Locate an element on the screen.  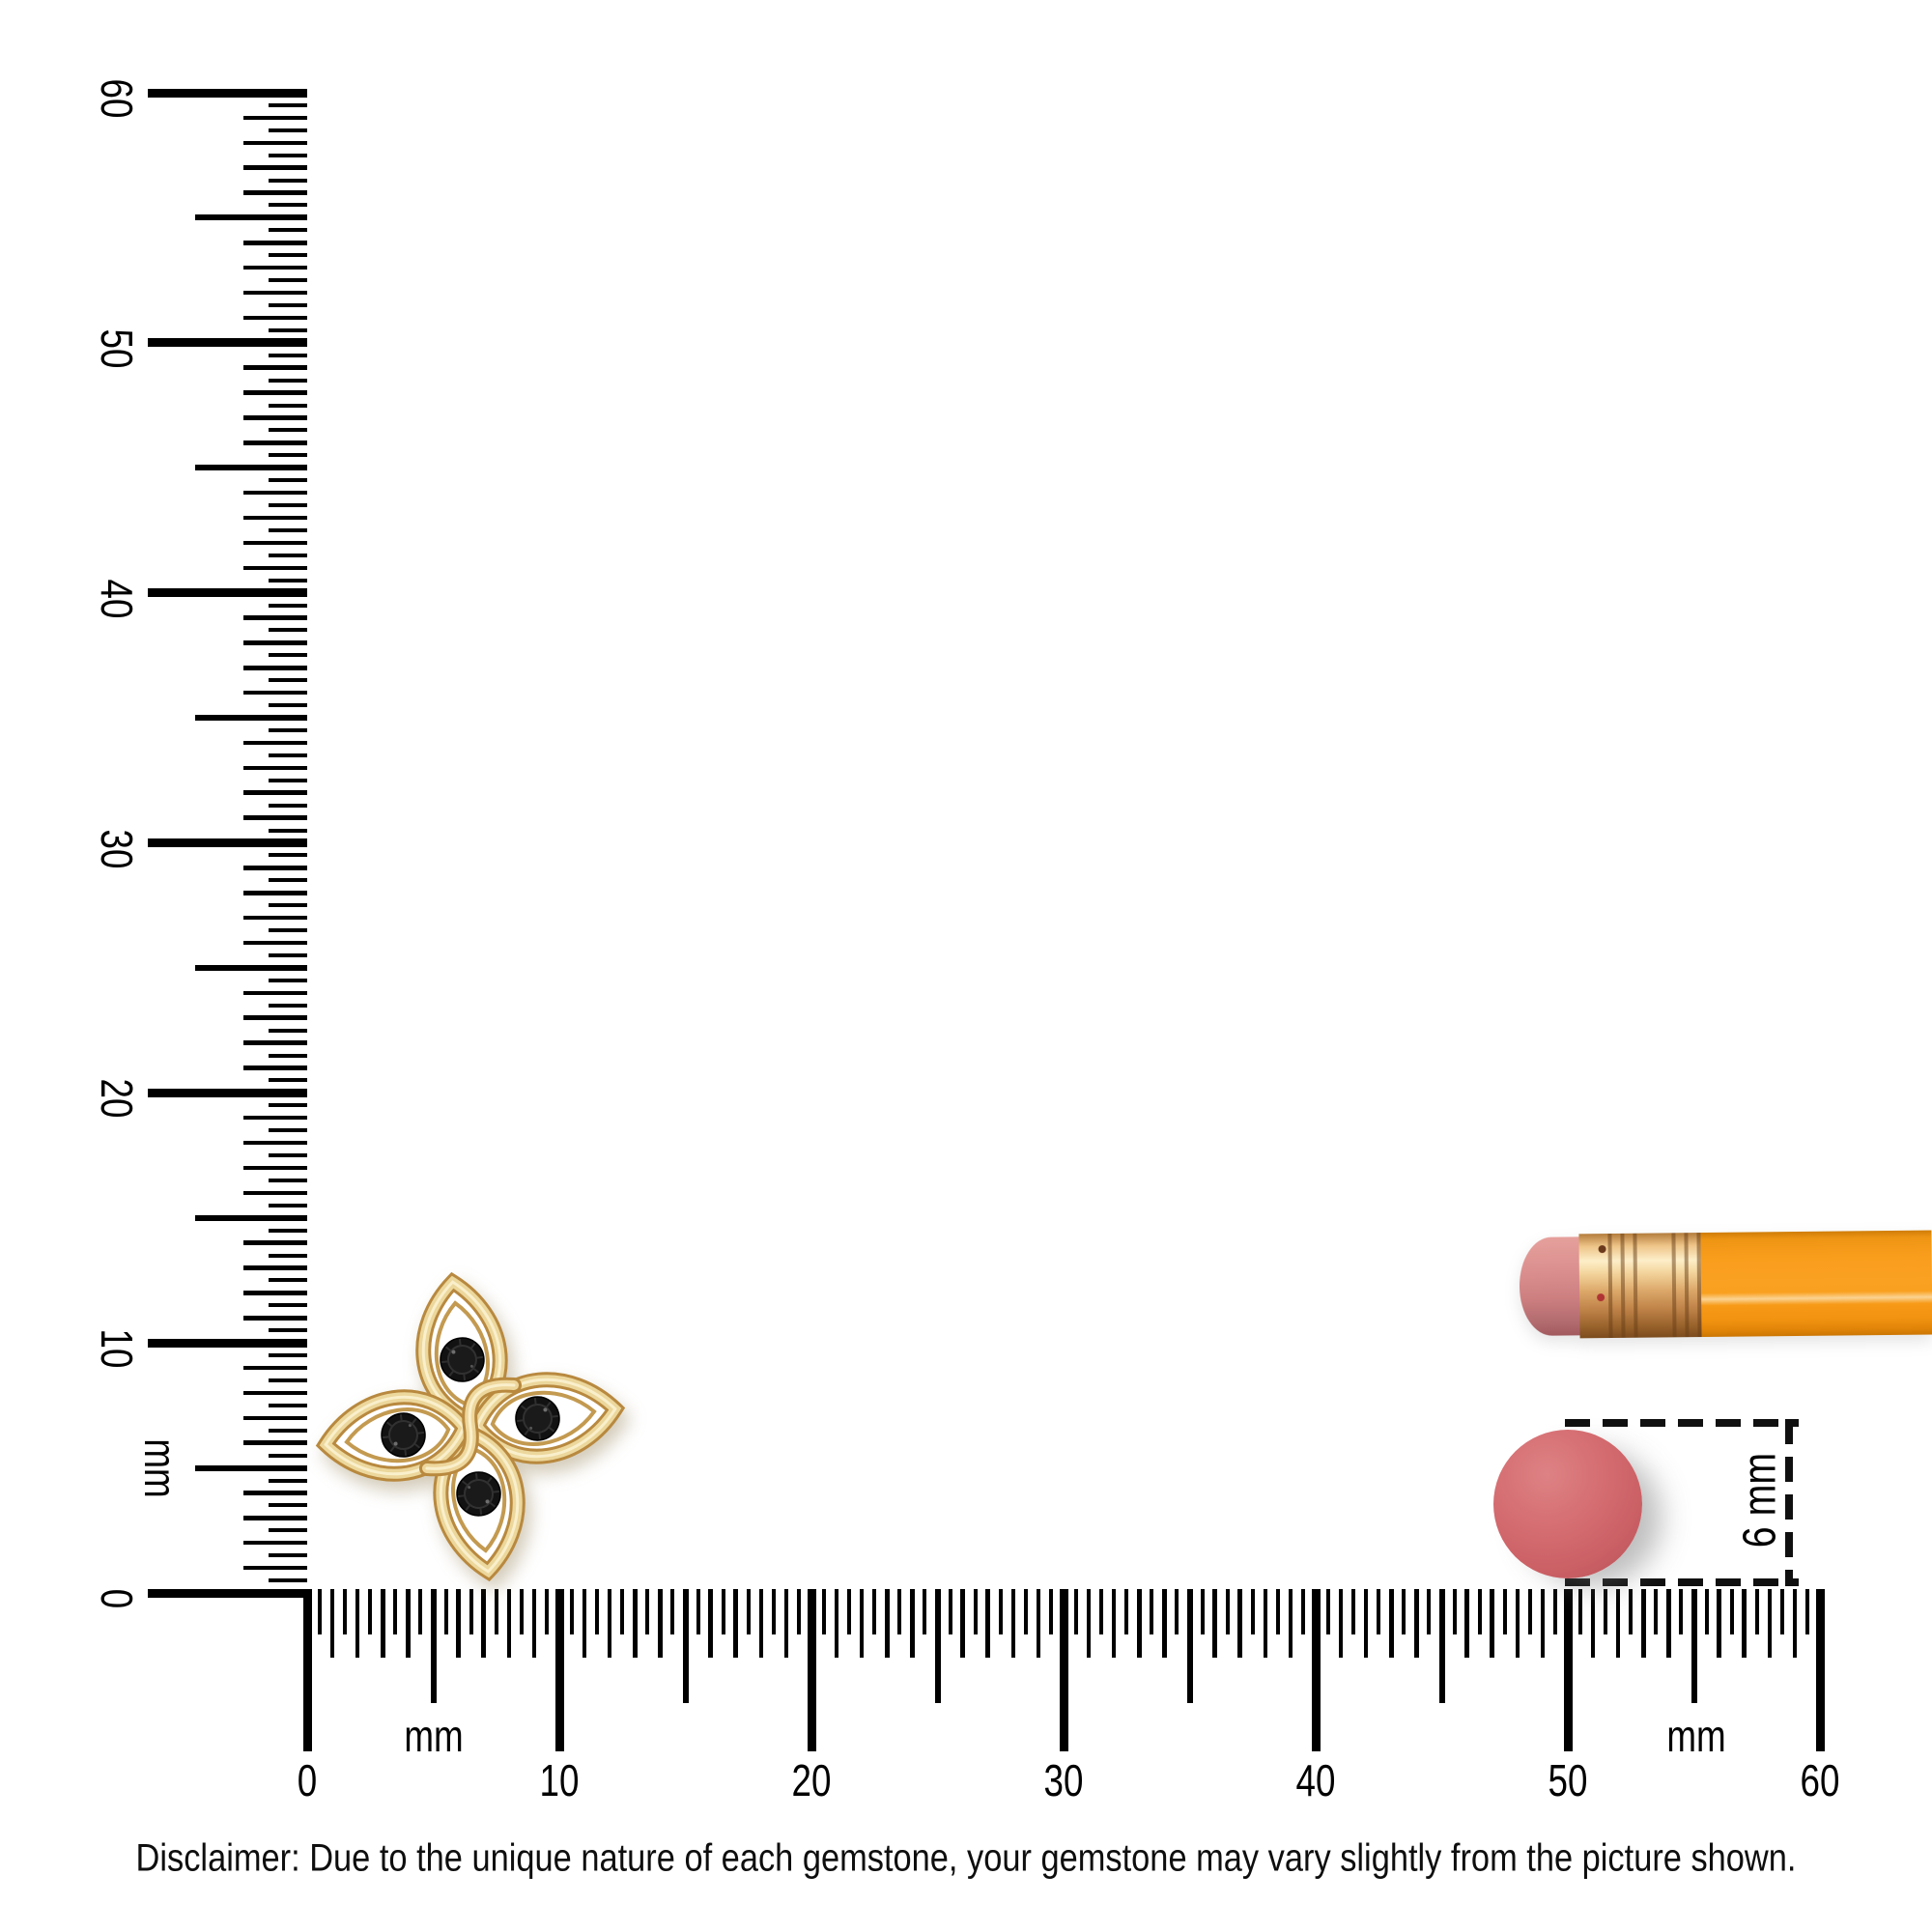
callout-dash-top is located at coordinates (1682, 1423).